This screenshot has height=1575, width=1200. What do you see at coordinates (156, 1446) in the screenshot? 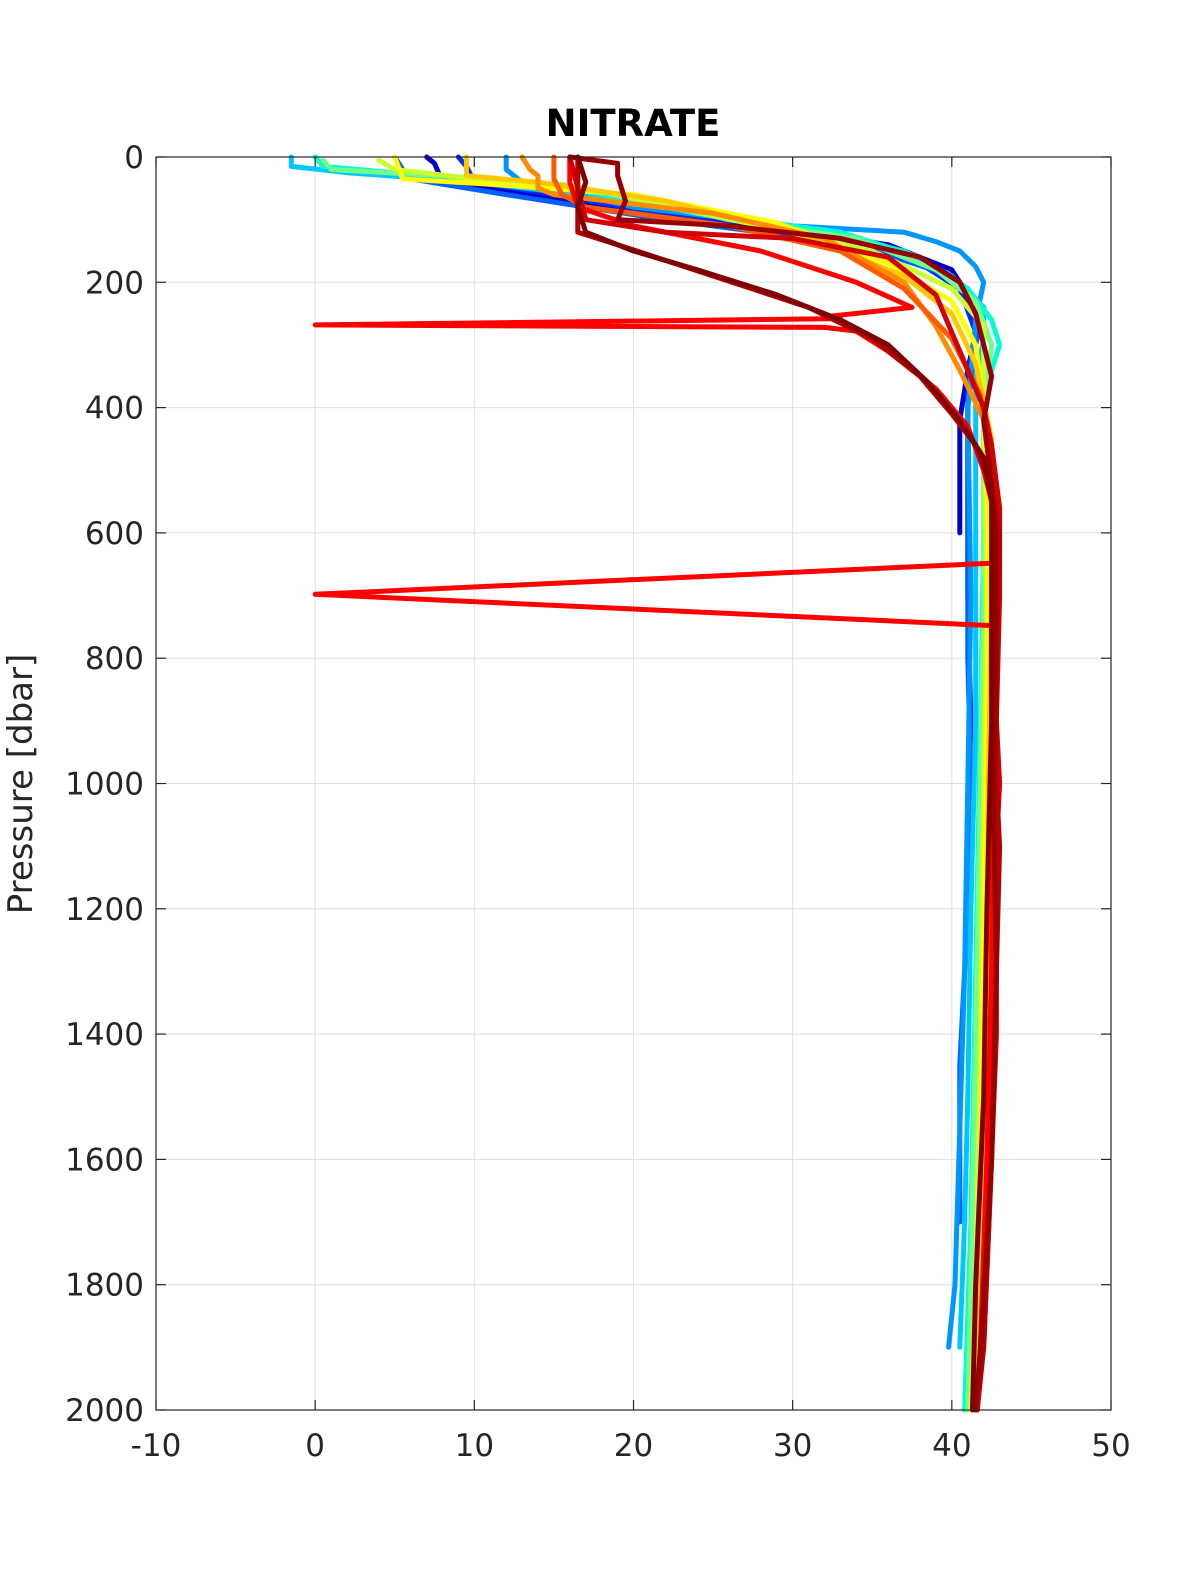
I see `x-tick-label: -10` at bounding box center [156, 1446].